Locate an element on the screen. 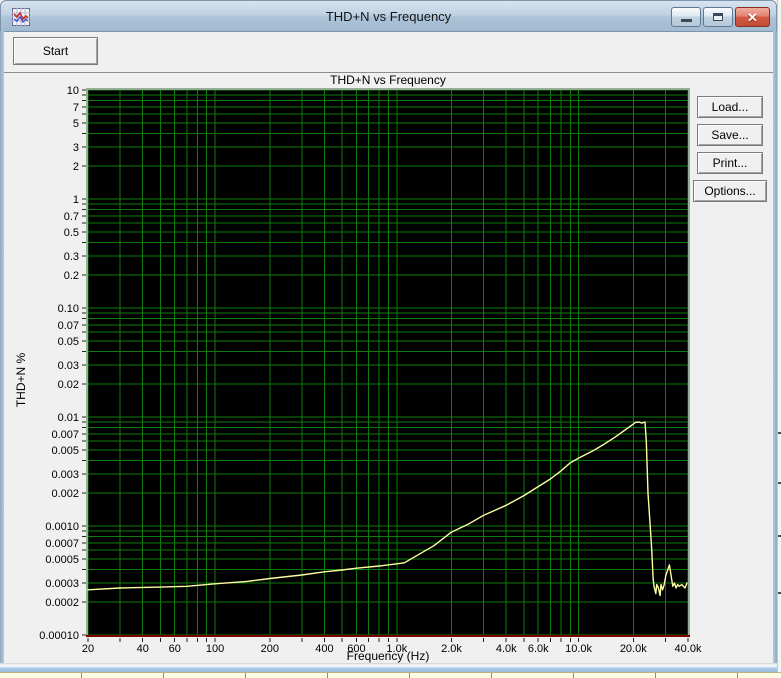  y-tick-label: 2 is located at coordinates (76, 167).